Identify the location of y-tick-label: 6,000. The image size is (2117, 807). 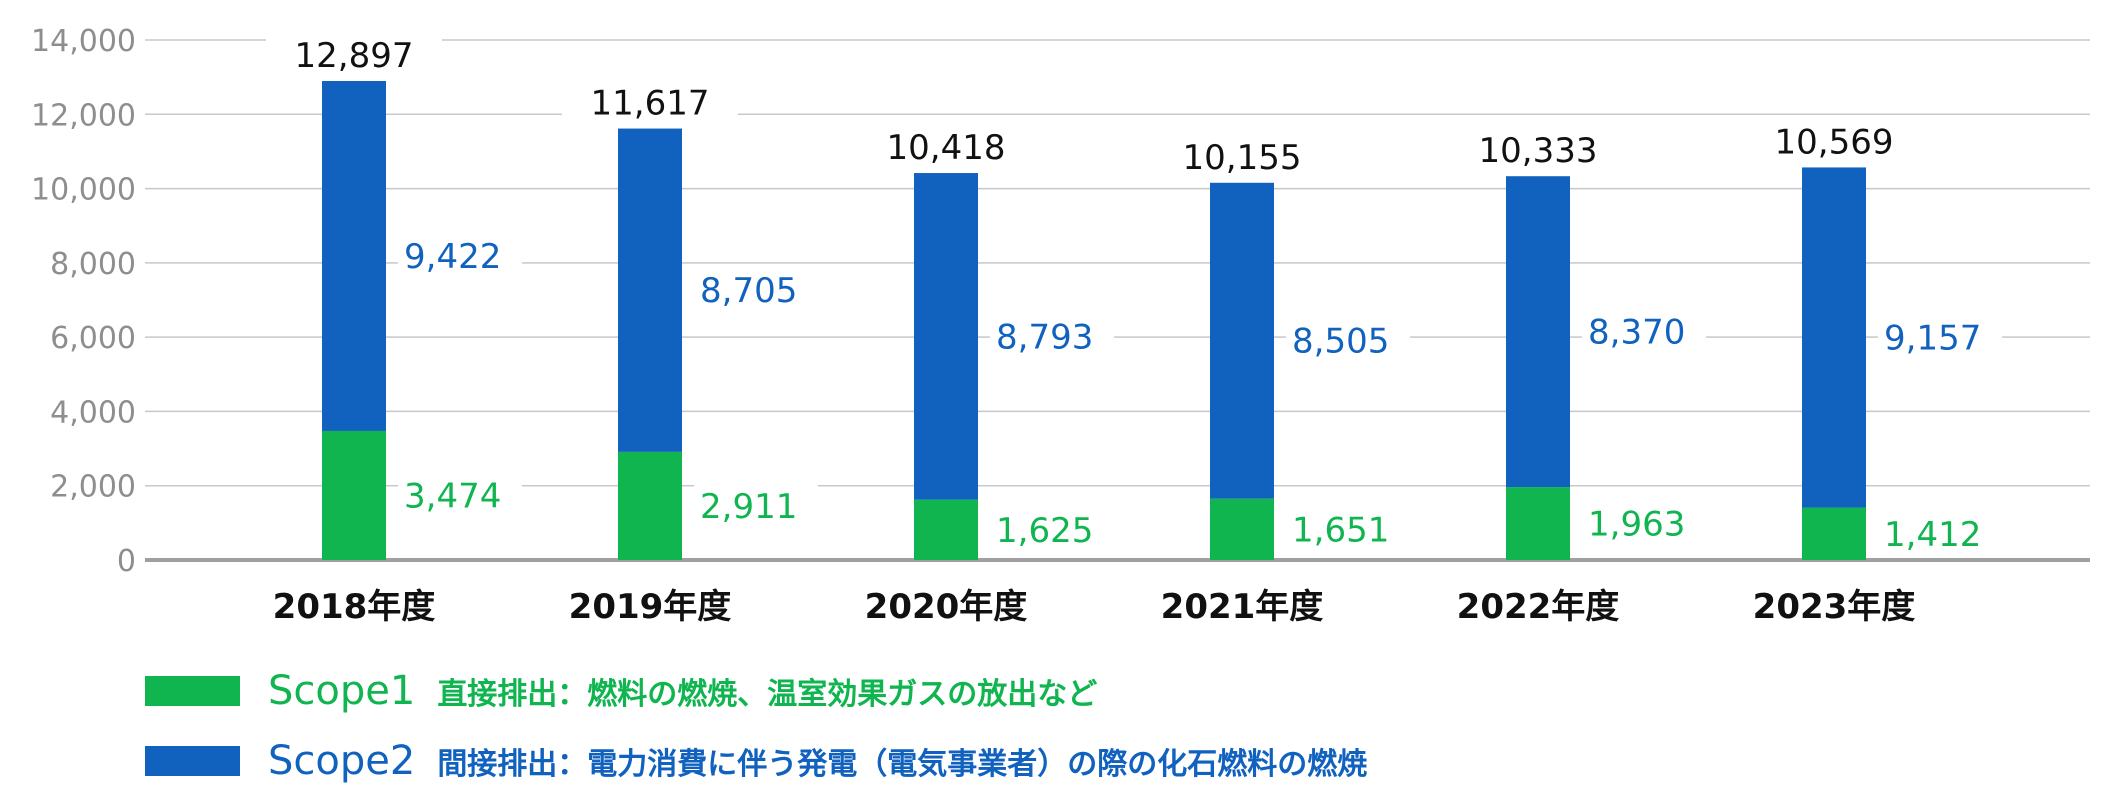
(93, 338).